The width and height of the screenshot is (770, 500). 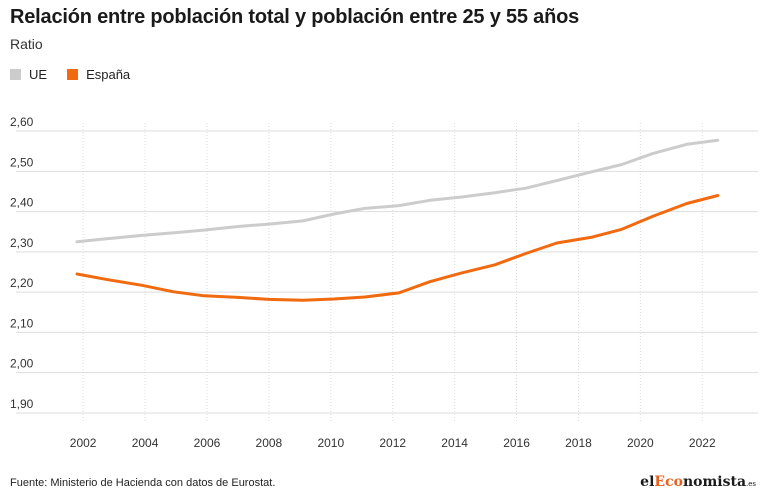 I want to click on brand-suffix: nomista, so click(x=714, y=482).